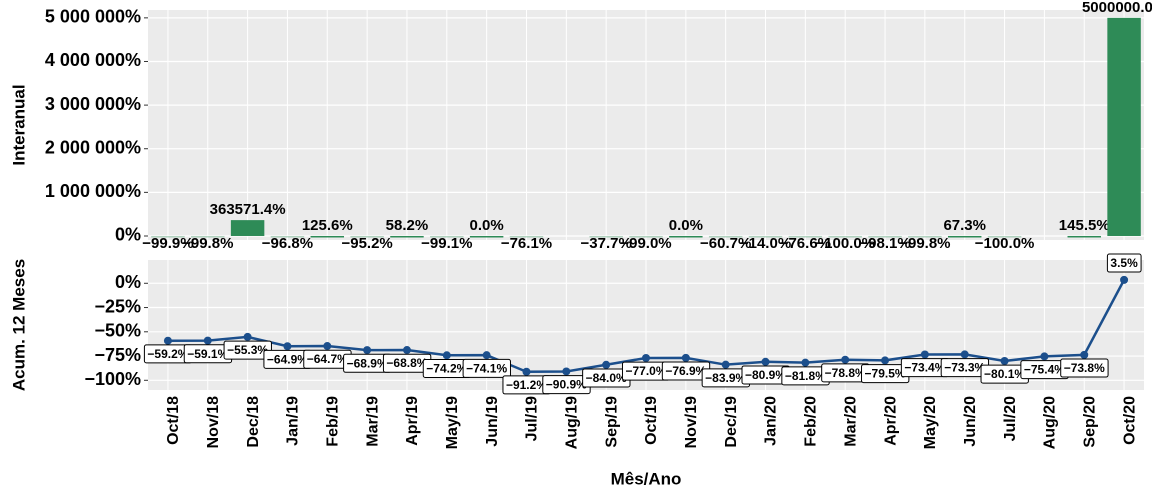 This screenshot has height=490, width=1152. Describe the element at coordinates (811, 421) in the screenshot. I see `x-tick-label: Feb/20` at that location.